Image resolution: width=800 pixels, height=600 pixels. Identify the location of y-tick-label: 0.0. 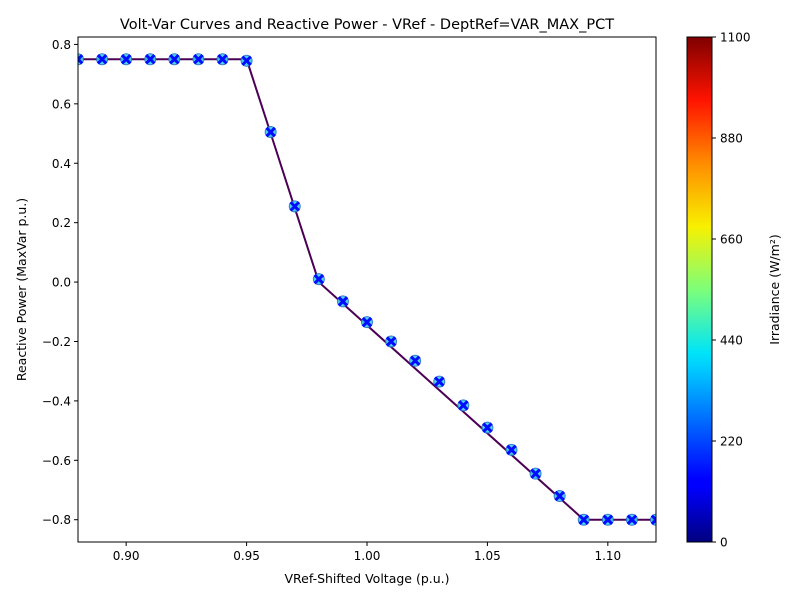
(61, 283).